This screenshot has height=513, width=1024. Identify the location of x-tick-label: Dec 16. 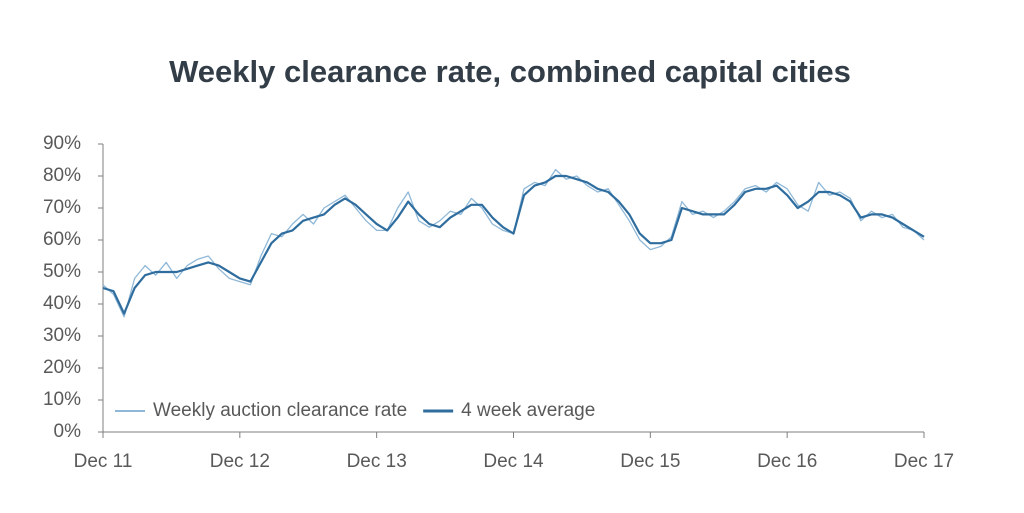
(787, 461).